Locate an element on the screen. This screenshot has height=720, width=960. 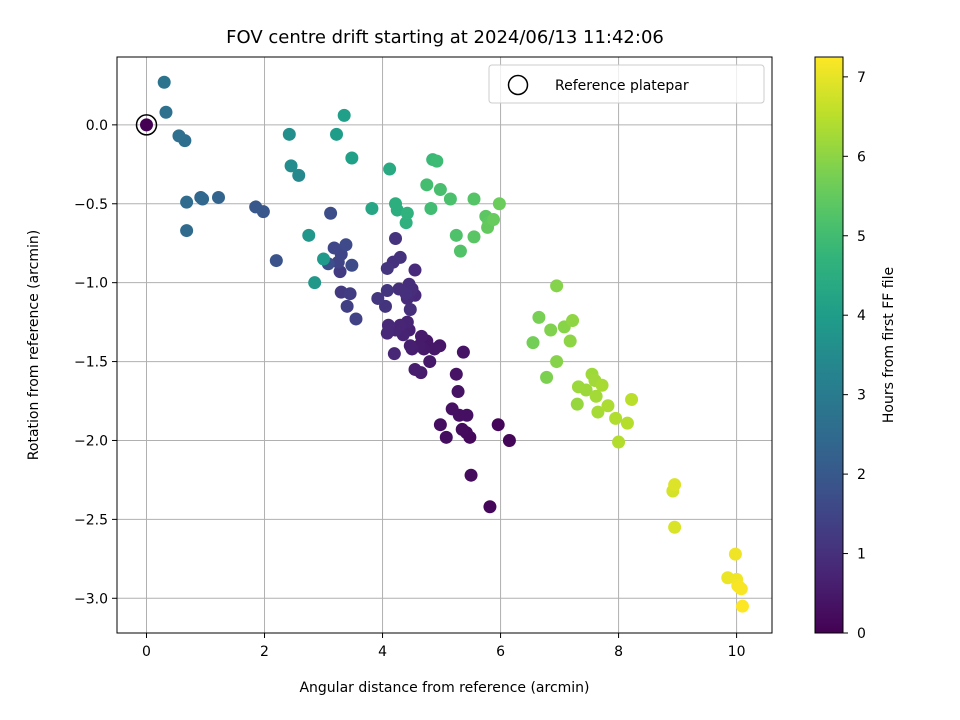
colorbar-label: Hours from first FF file is located at coordinates (889, 345).